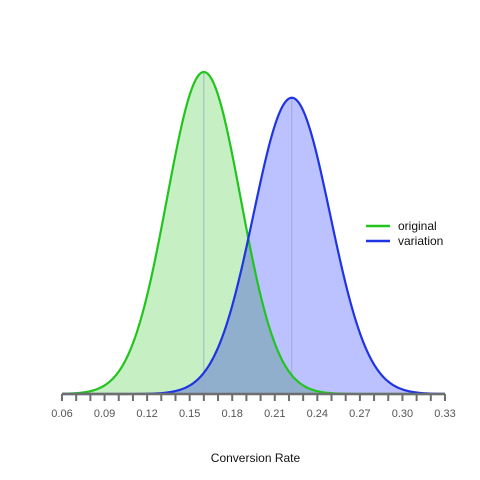  What do you see at coordinates (61, 414) in the screenshot?
I see `x-tick-label: 0.06` at bounding box center [61, 414].